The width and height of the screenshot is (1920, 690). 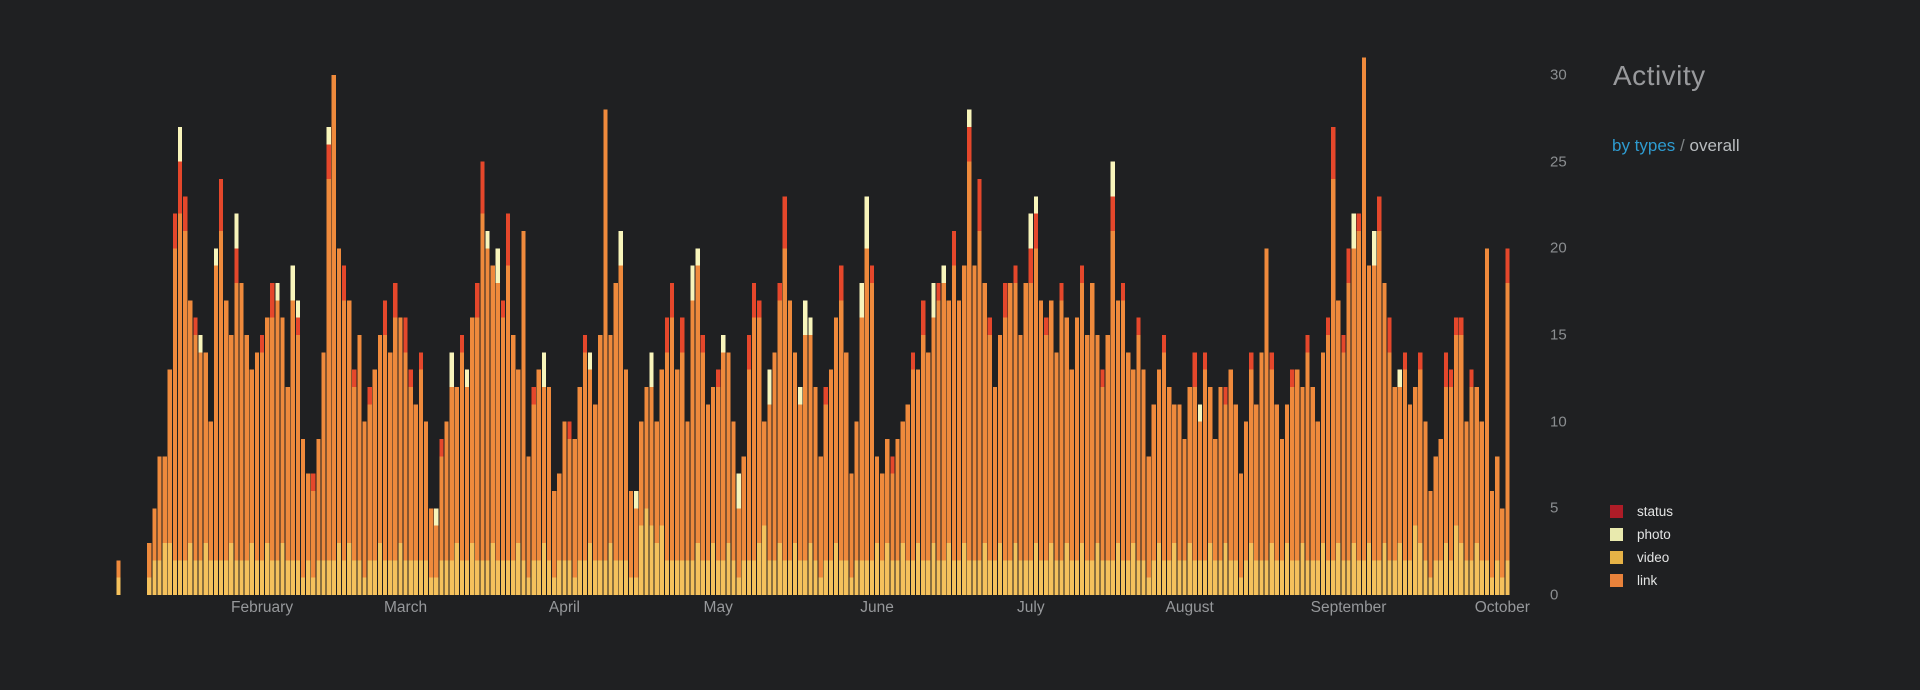 I want to click on legend-item-photo: photo, so click(x=1641, y=534).